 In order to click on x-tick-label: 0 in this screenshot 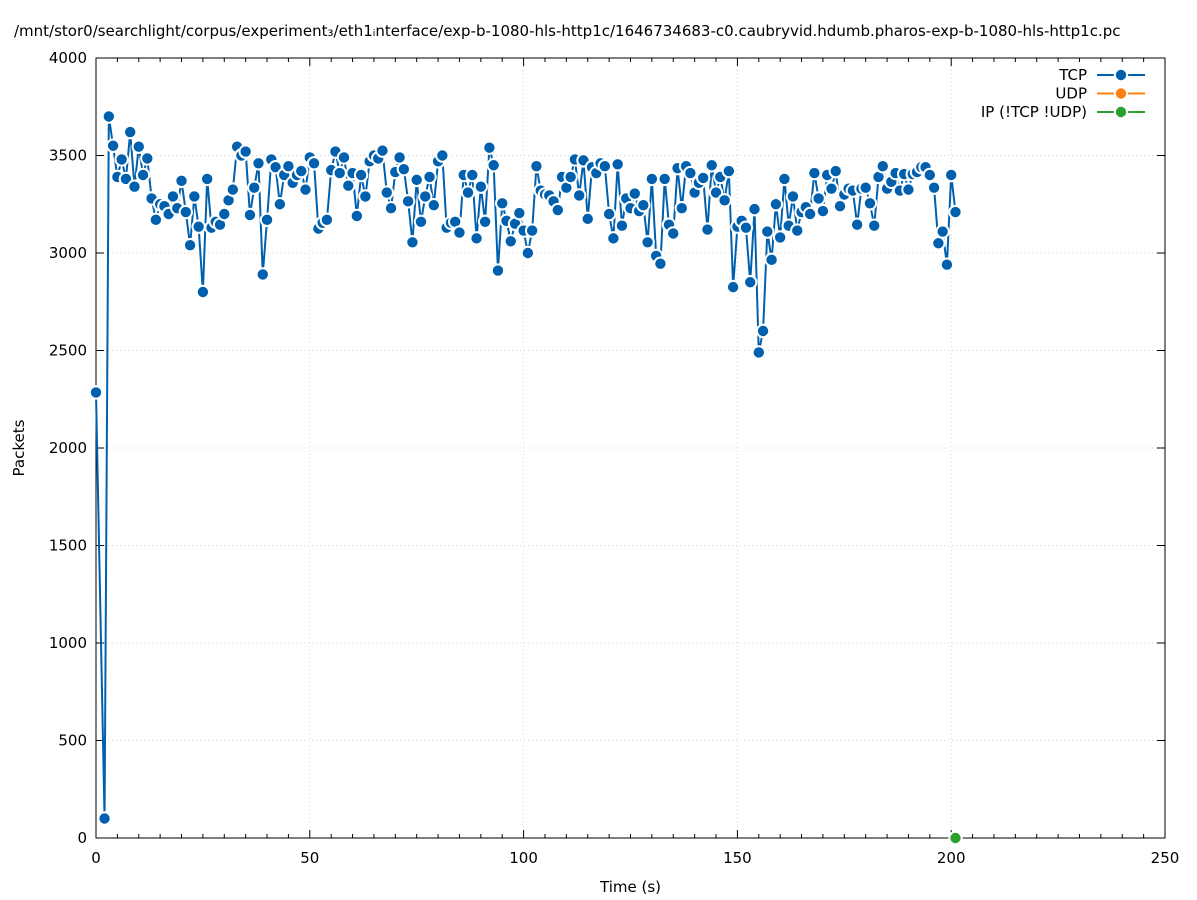, I will do `click(96, 858)`.